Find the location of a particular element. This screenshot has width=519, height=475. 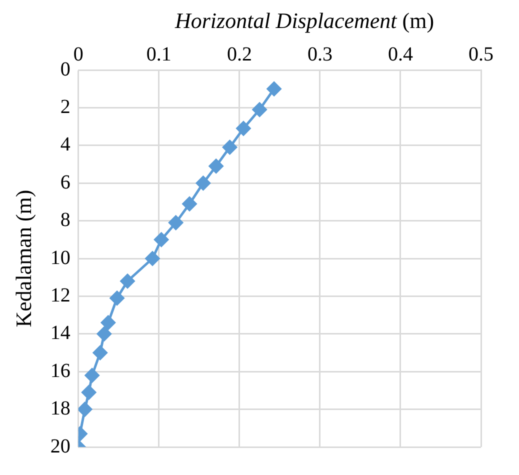

x-axis-title: Horizontal Displacement (m) is located at coordinates (304, 20).